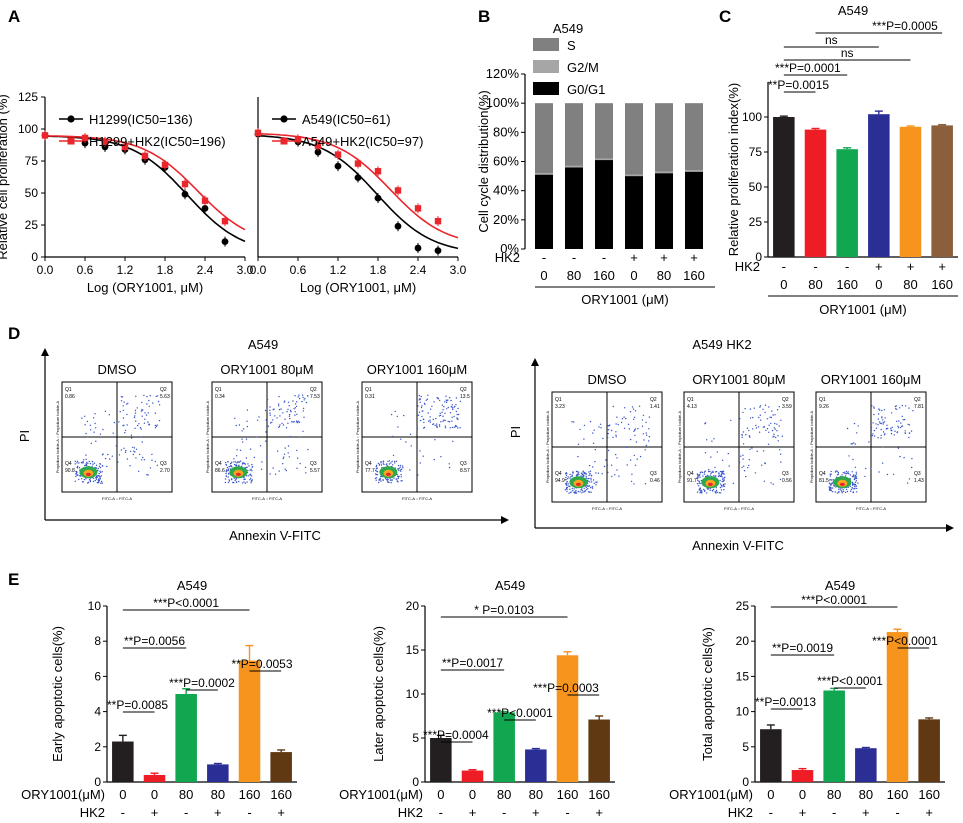  Describe the element at coordinates (583, 67) in the screenshot. I see `legend-label: G2/M` at that location.